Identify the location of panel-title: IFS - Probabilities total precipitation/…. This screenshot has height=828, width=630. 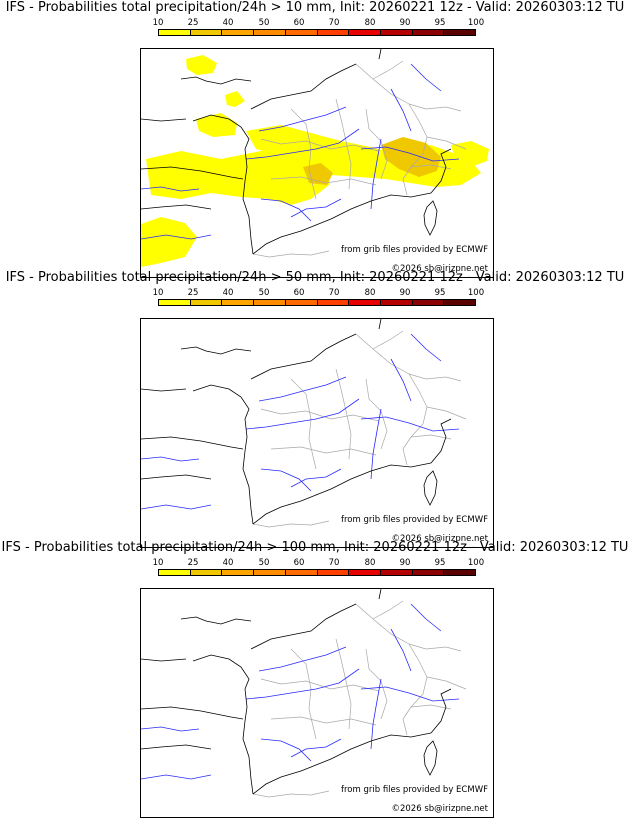
(315, 7).